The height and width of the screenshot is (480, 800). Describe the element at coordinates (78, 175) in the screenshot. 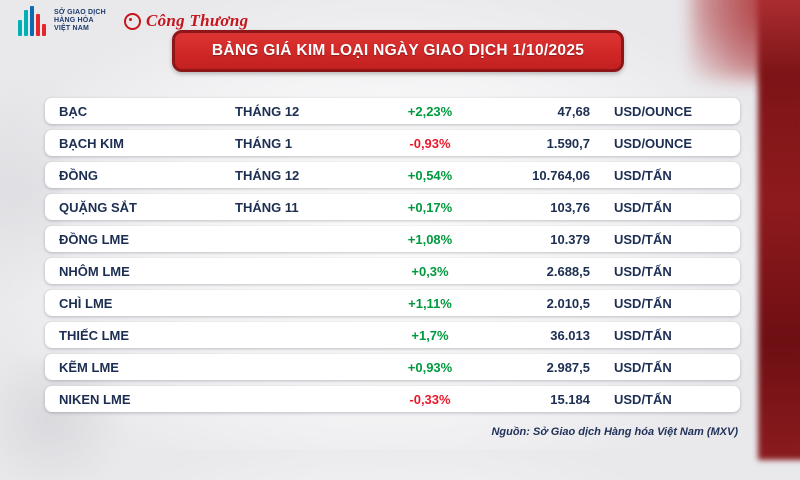

I see `metal-name: ĐỒNG` at that location.